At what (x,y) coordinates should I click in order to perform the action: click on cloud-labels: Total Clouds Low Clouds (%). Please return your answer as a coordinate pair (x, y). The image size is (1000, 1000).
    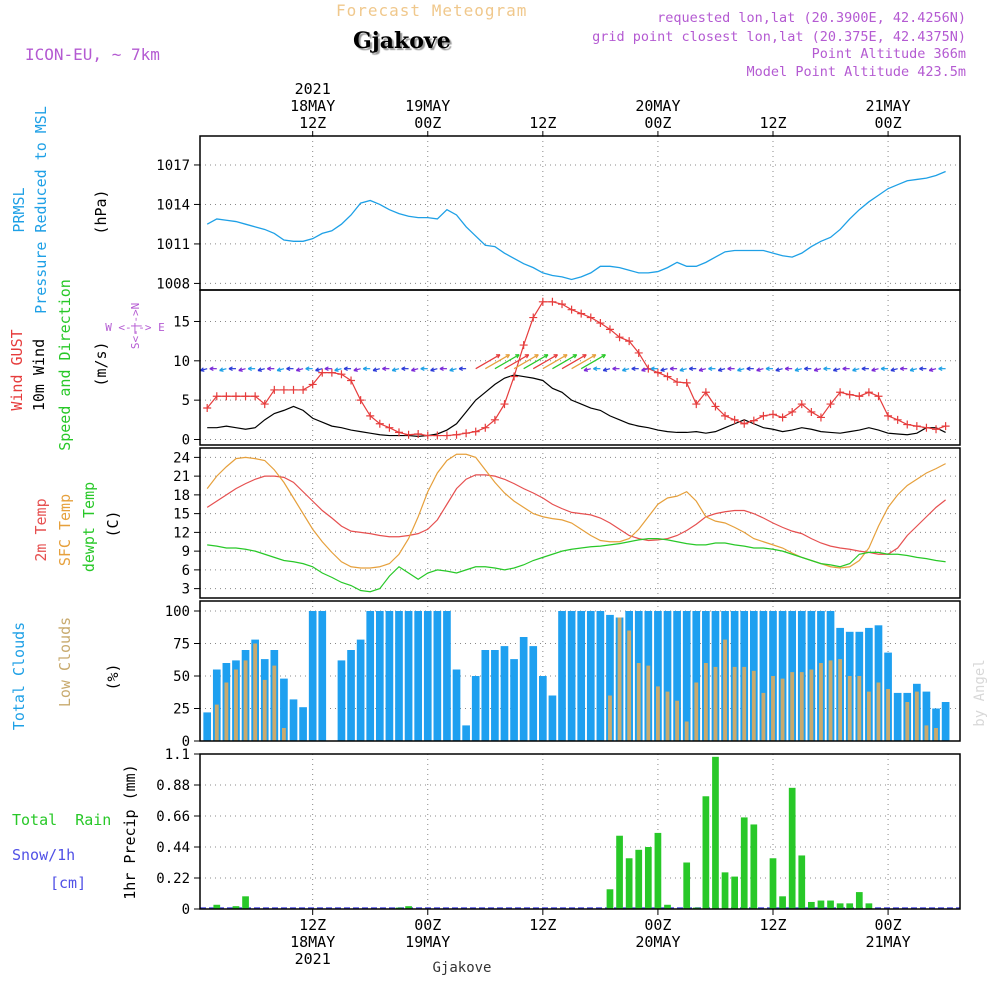
    Looking at the image, I should click on (66, 673).